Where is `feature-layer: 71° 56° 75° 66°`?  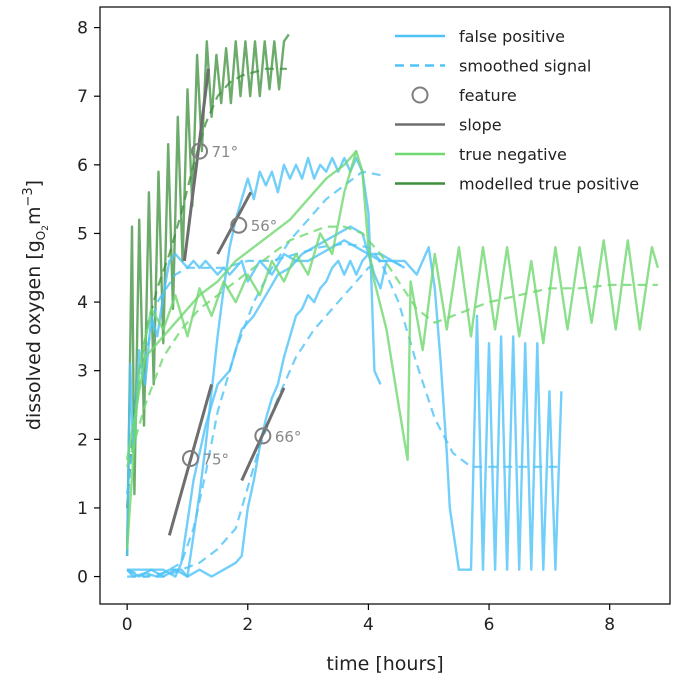
feature-layer: 71° 56° 75° 66° is located at coordinates (241, 305).